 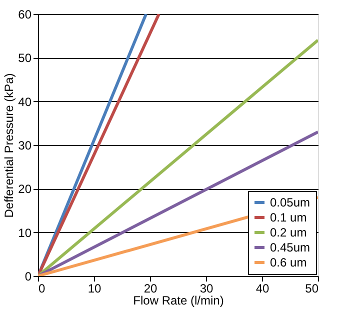 What do you see at coordinates (290, 247) in the screenshot?
I see `legend-label: 0.45um` at bounding box center [290, 247].